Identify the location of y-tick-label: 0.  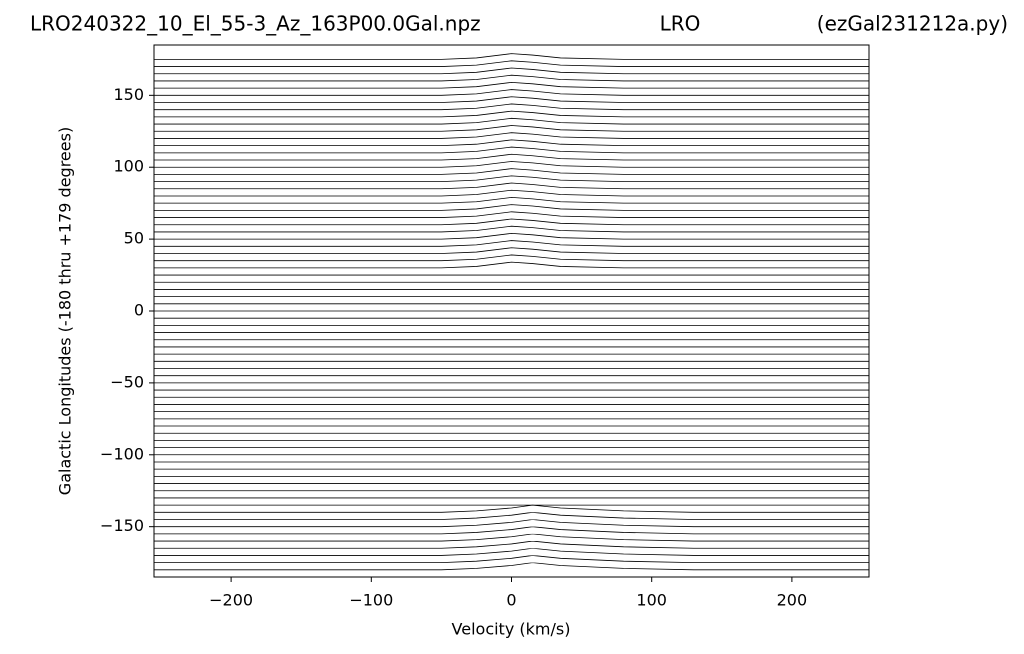
(139, 310).